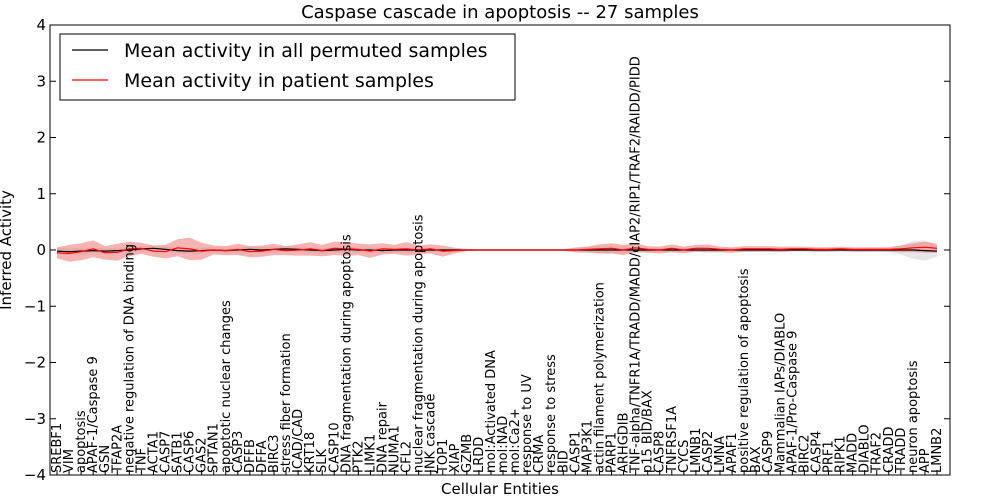 The width and height of the screenshot is (1000, 500). I want to click on y-tick-label: −3, so click(35, 419).